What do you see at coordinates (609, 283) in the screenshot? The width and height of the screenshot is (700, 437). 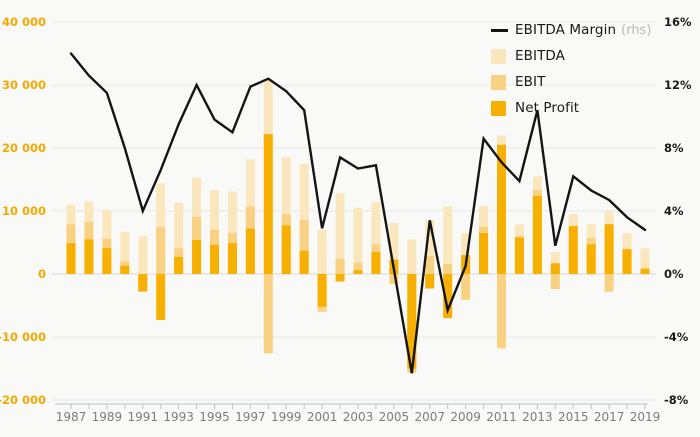 I see `ebit-bar-2017` at bounding box center [609, 283].